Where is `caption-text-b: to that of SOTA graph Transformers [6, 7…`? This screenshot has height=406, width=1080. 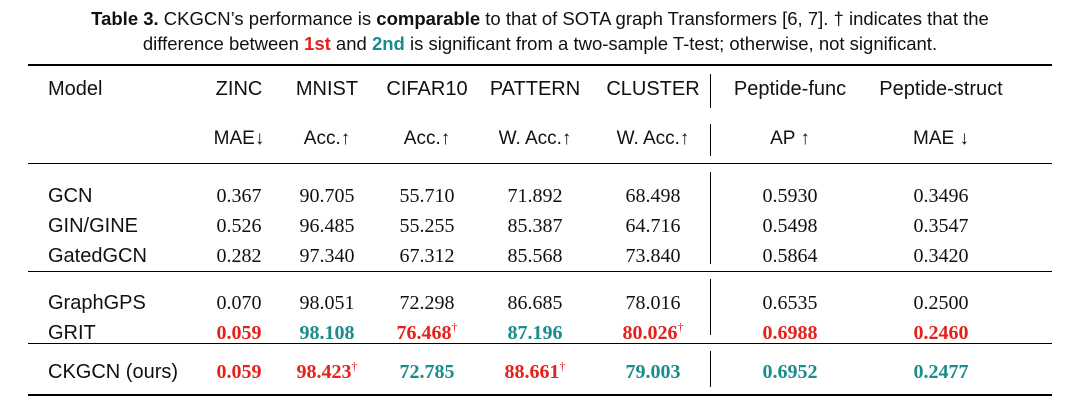 caption-text-b: to that of SOTA graph Transformers [6, 7… is located at coordinates (734, 18).